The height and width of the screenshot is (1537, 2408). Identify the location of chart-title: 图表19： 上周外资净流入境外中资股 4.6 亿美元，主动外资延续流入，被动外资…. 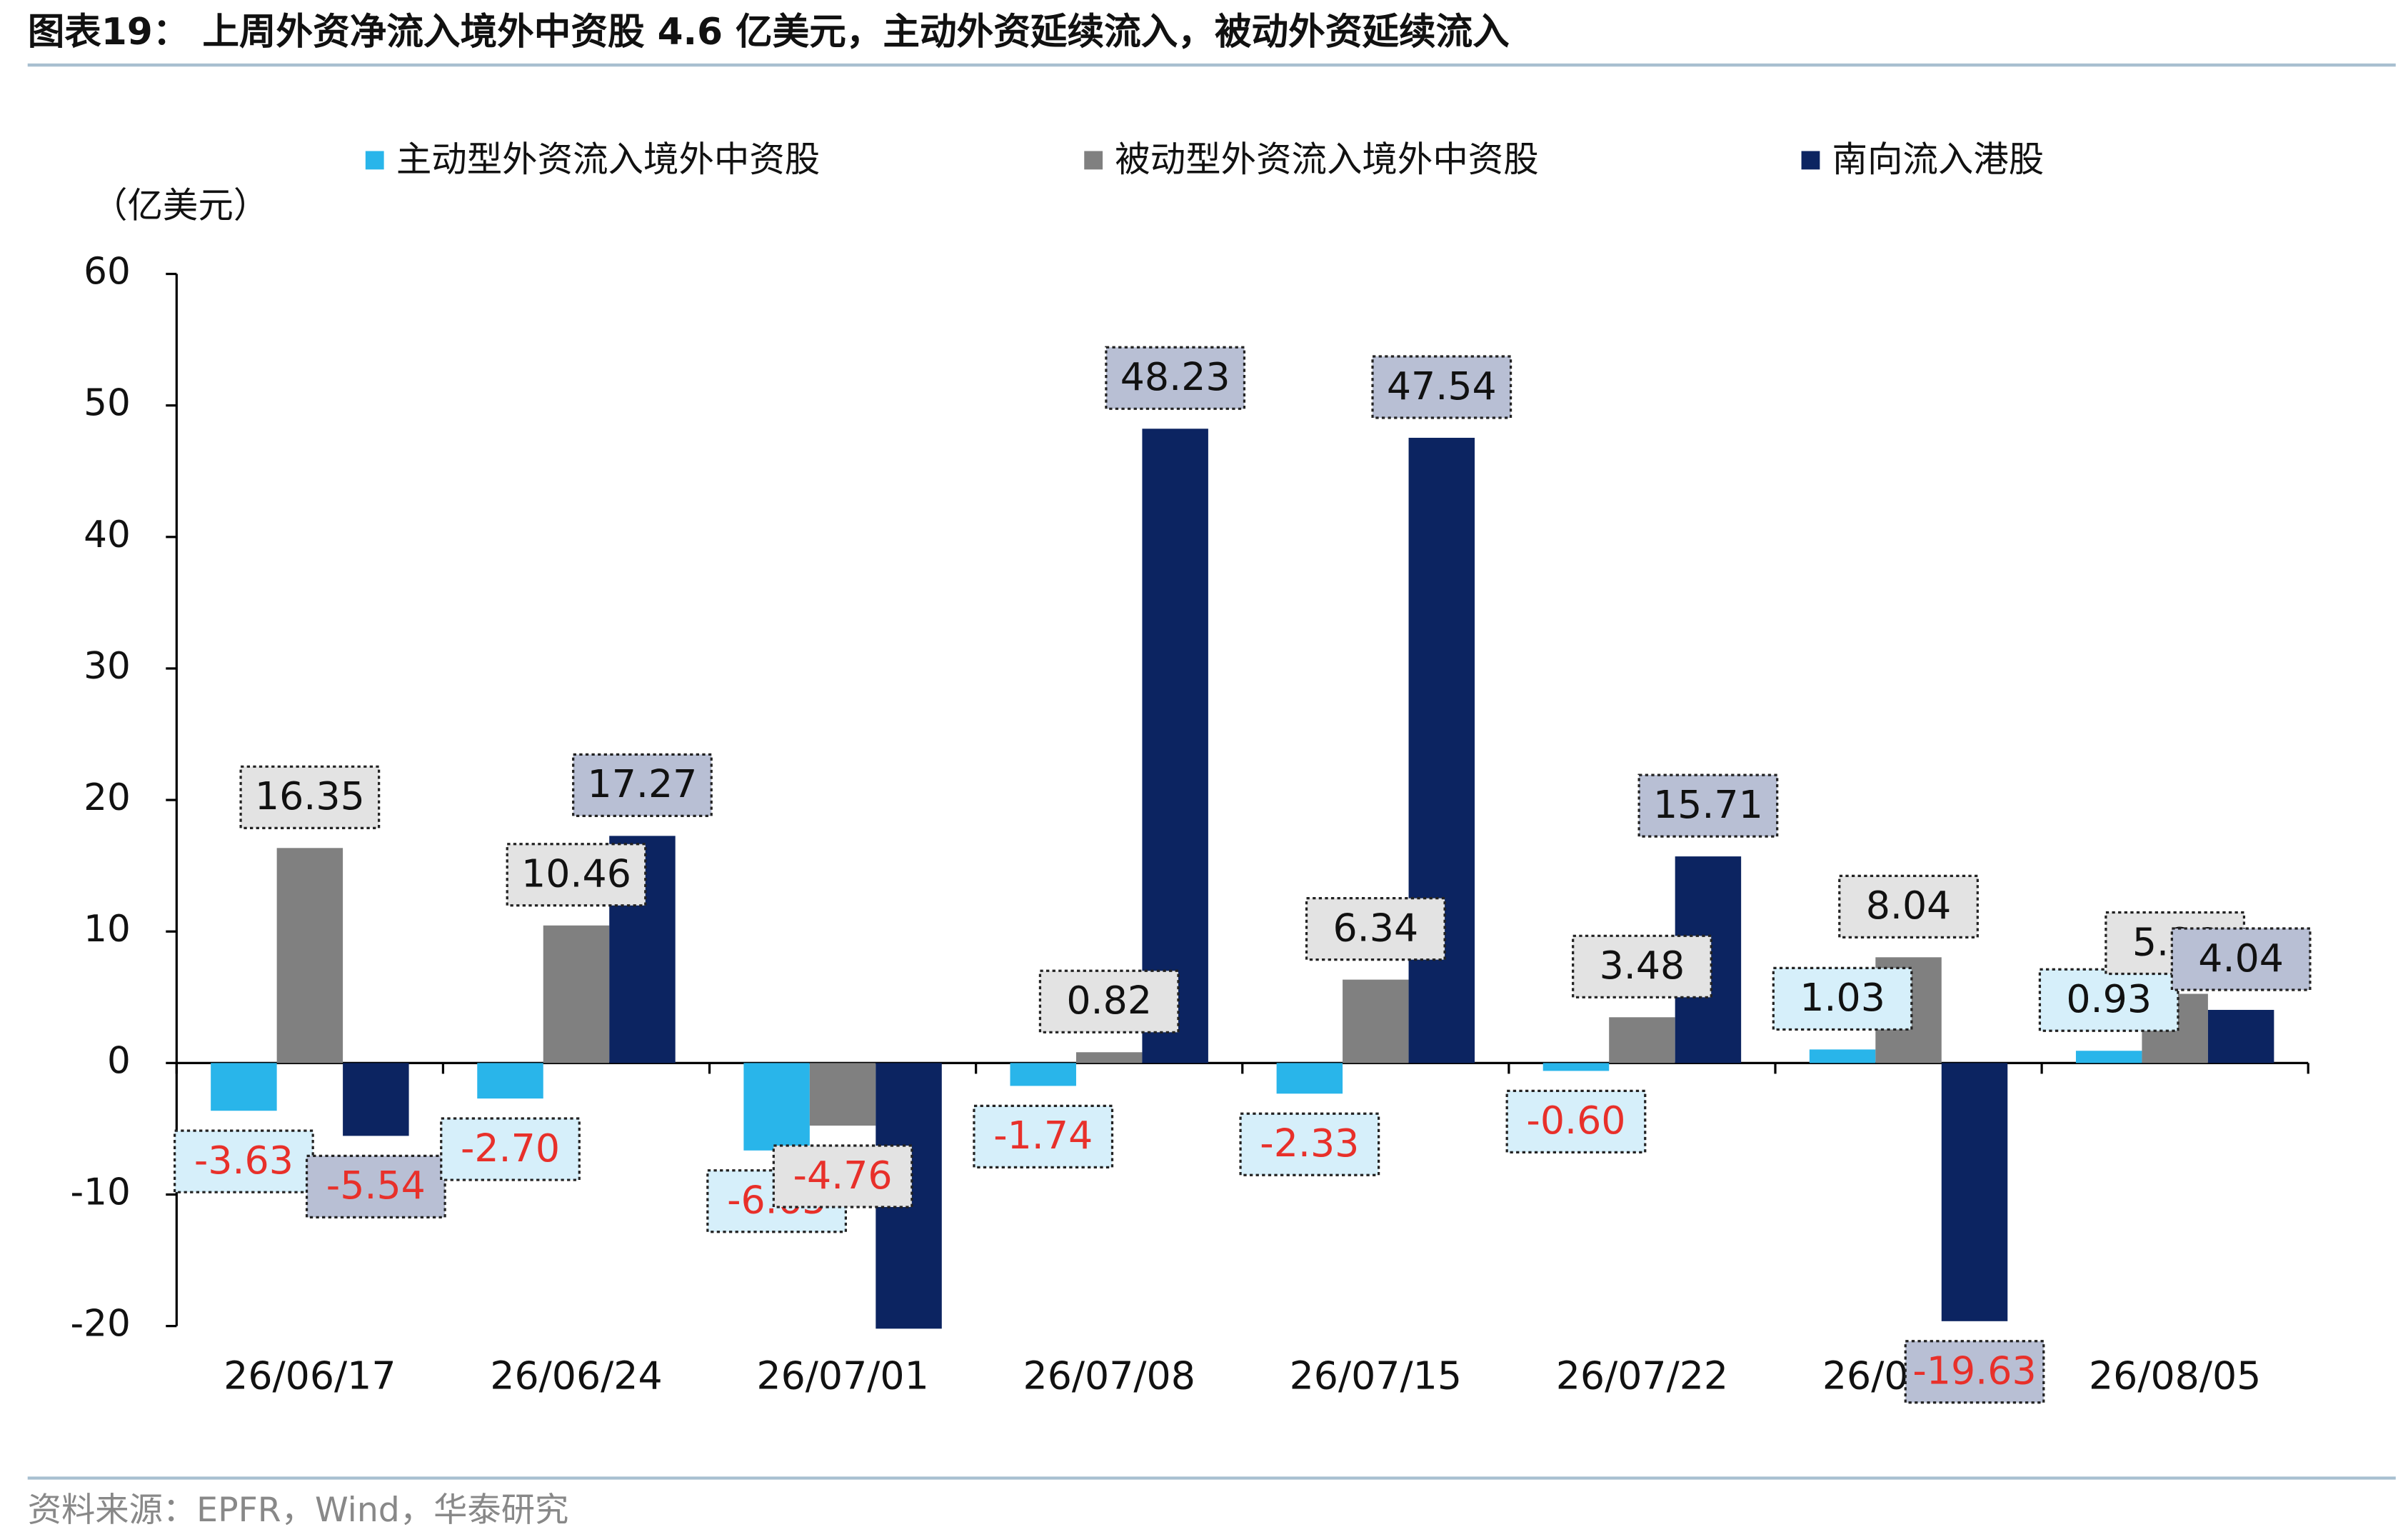
(769, 32).